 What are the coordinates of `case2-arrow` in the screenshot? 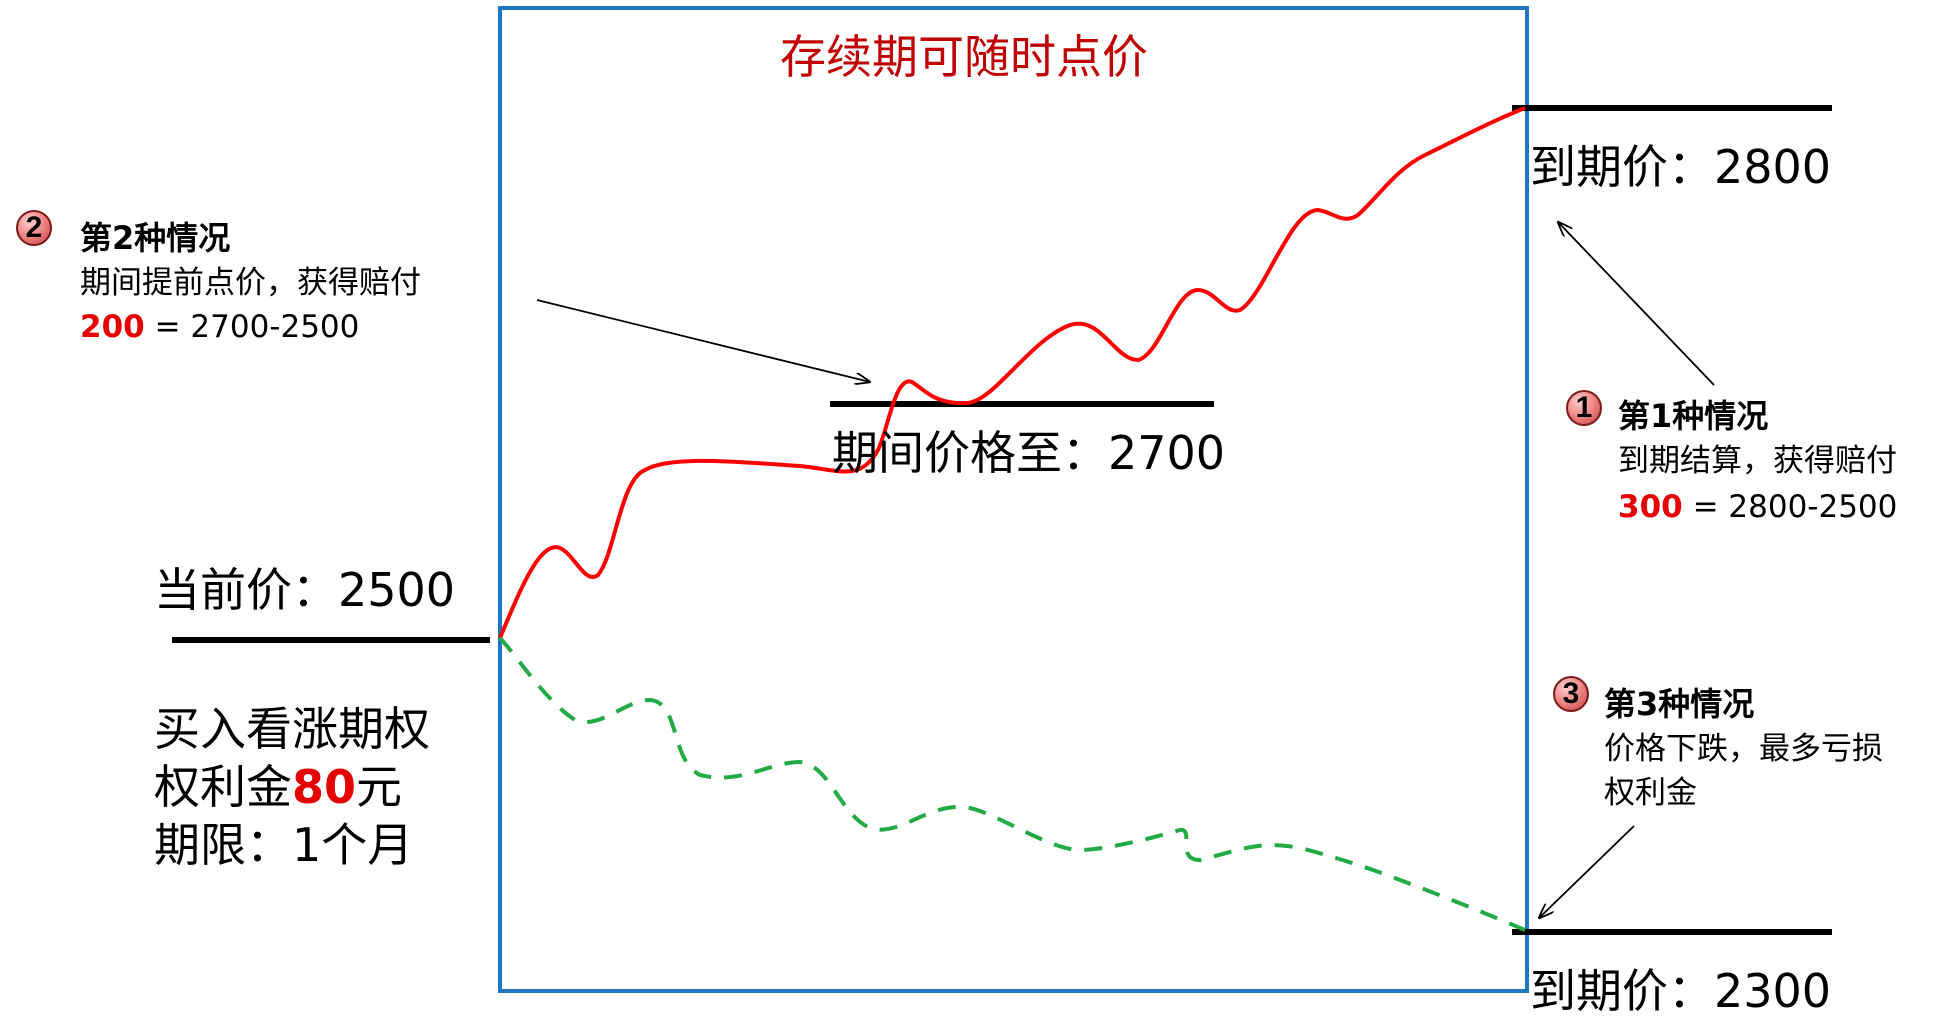 It's located at (703, 340).